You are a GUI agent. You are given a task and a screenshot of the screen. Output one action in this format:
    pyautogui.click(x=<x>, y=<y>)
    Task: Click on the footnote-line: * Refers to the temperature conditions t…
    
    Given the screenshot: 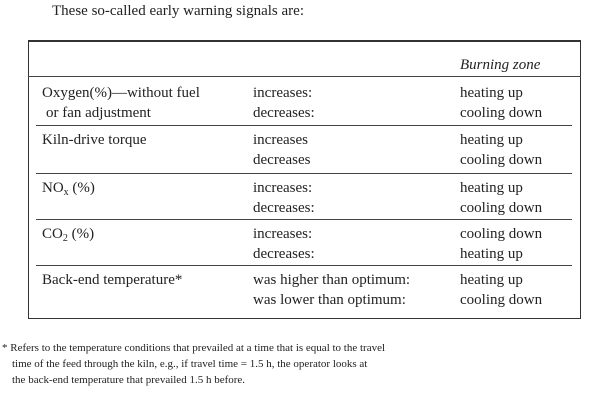 What is the action you would take?
    pyautogui.click(x=194, y=348)
    